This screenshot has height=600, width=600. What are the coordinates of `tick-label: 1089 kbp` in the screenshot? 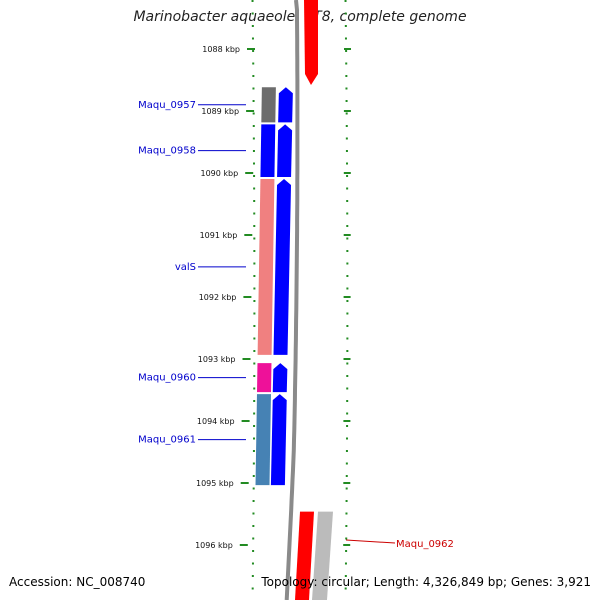 It's located at (220, 111).